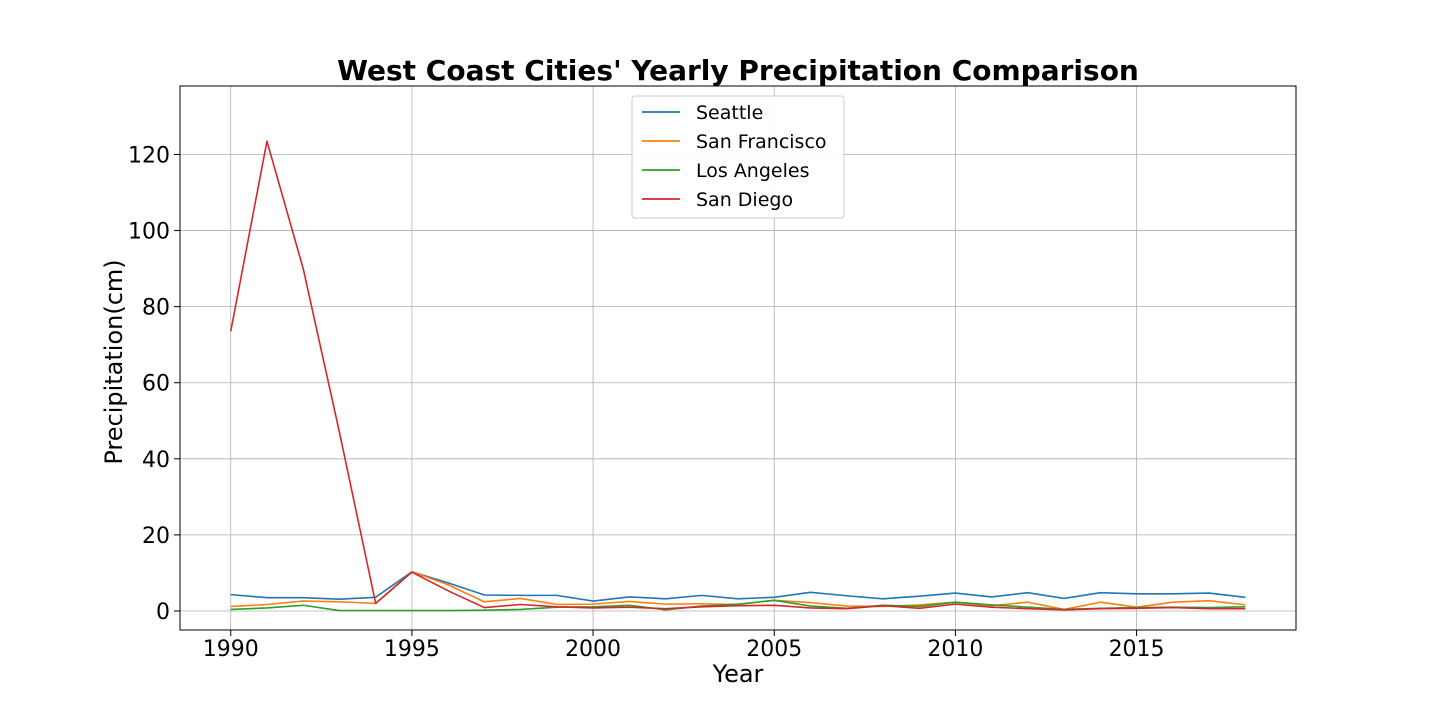 Image resolution: width=1440 pixels, height=720 pixels. I want to click on y-tick-label: 120, so click(149, 155).